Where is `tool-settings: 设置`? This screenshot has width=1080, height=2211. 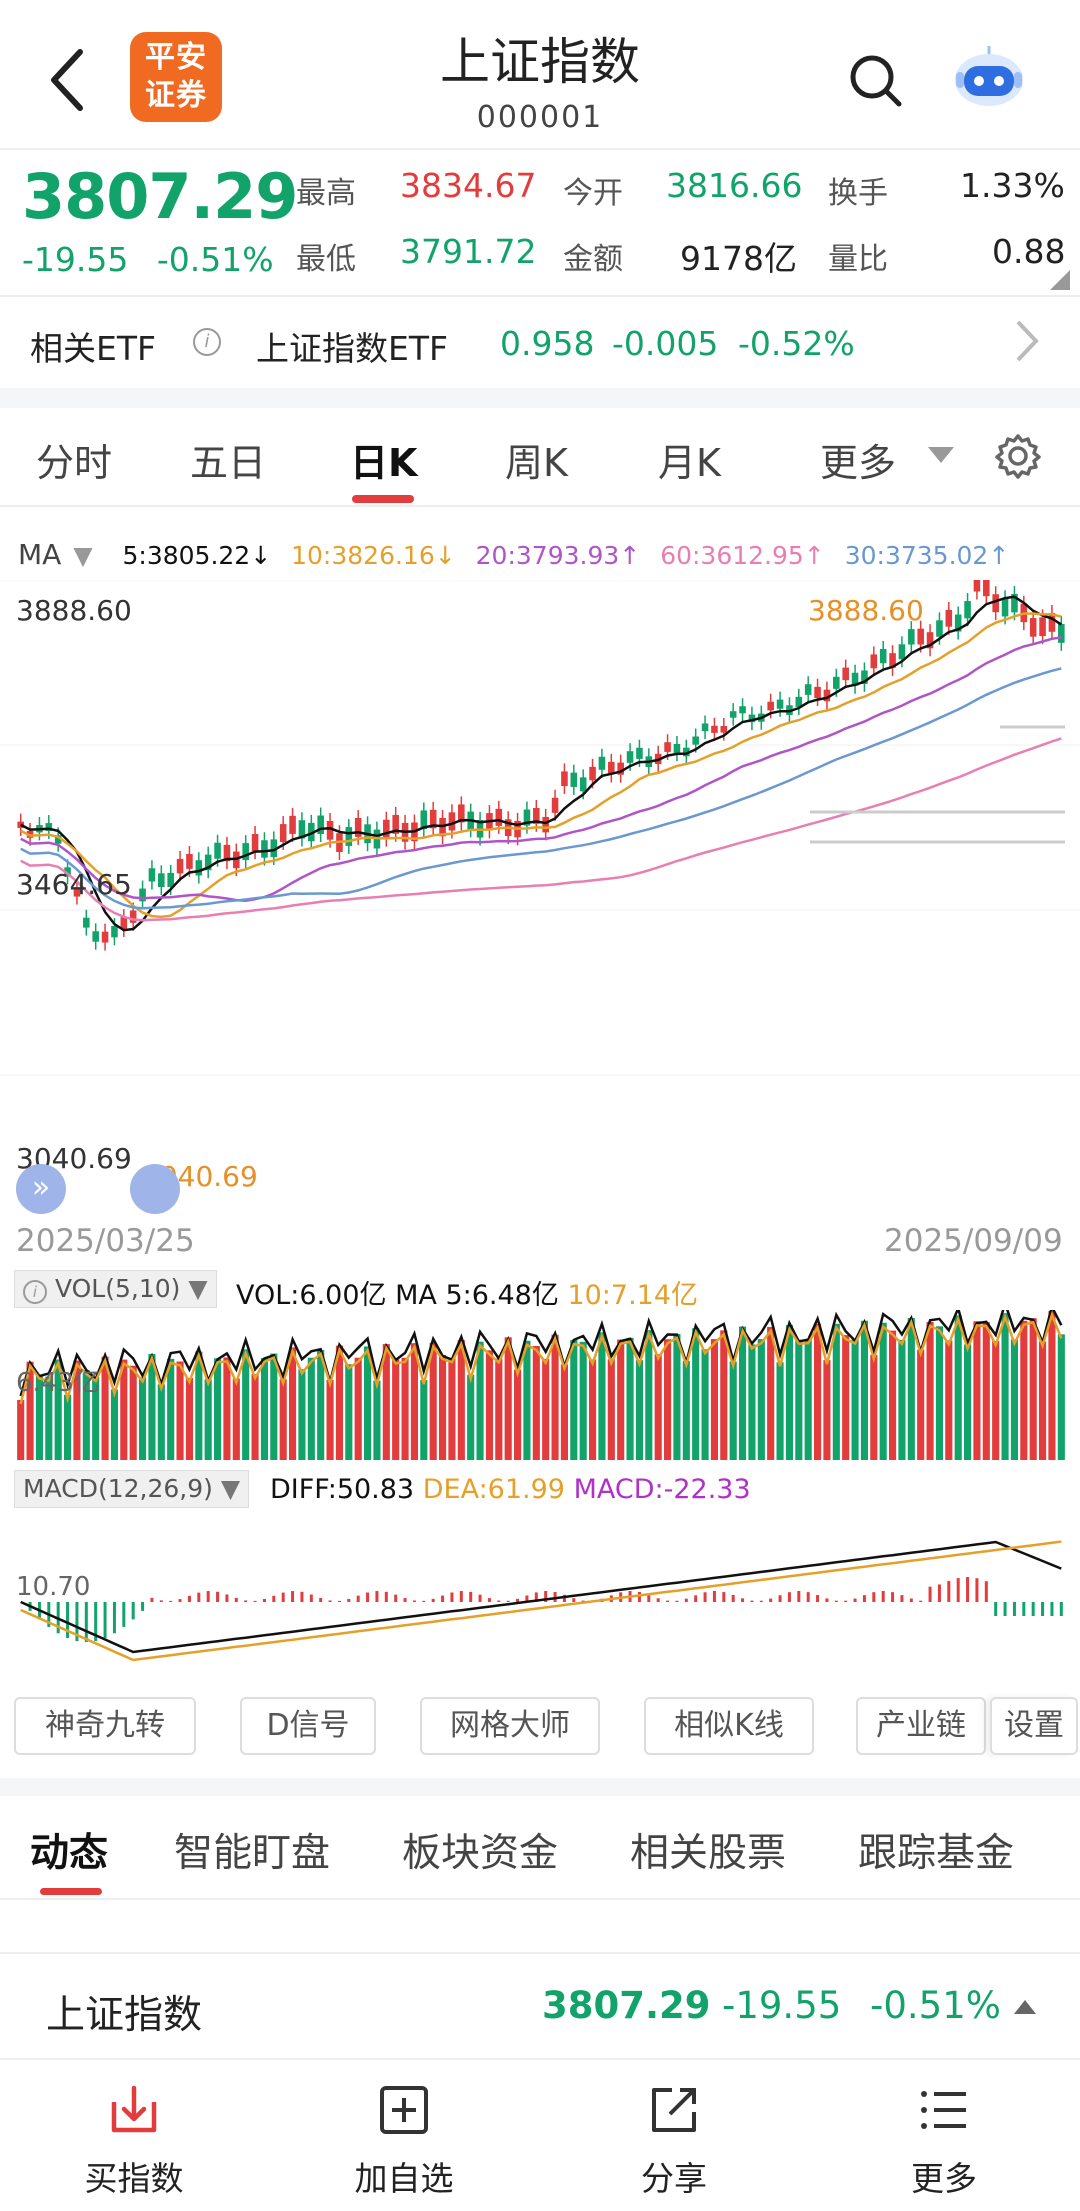
tool-settings: 设置 is located at coordinates (1034, 1726).